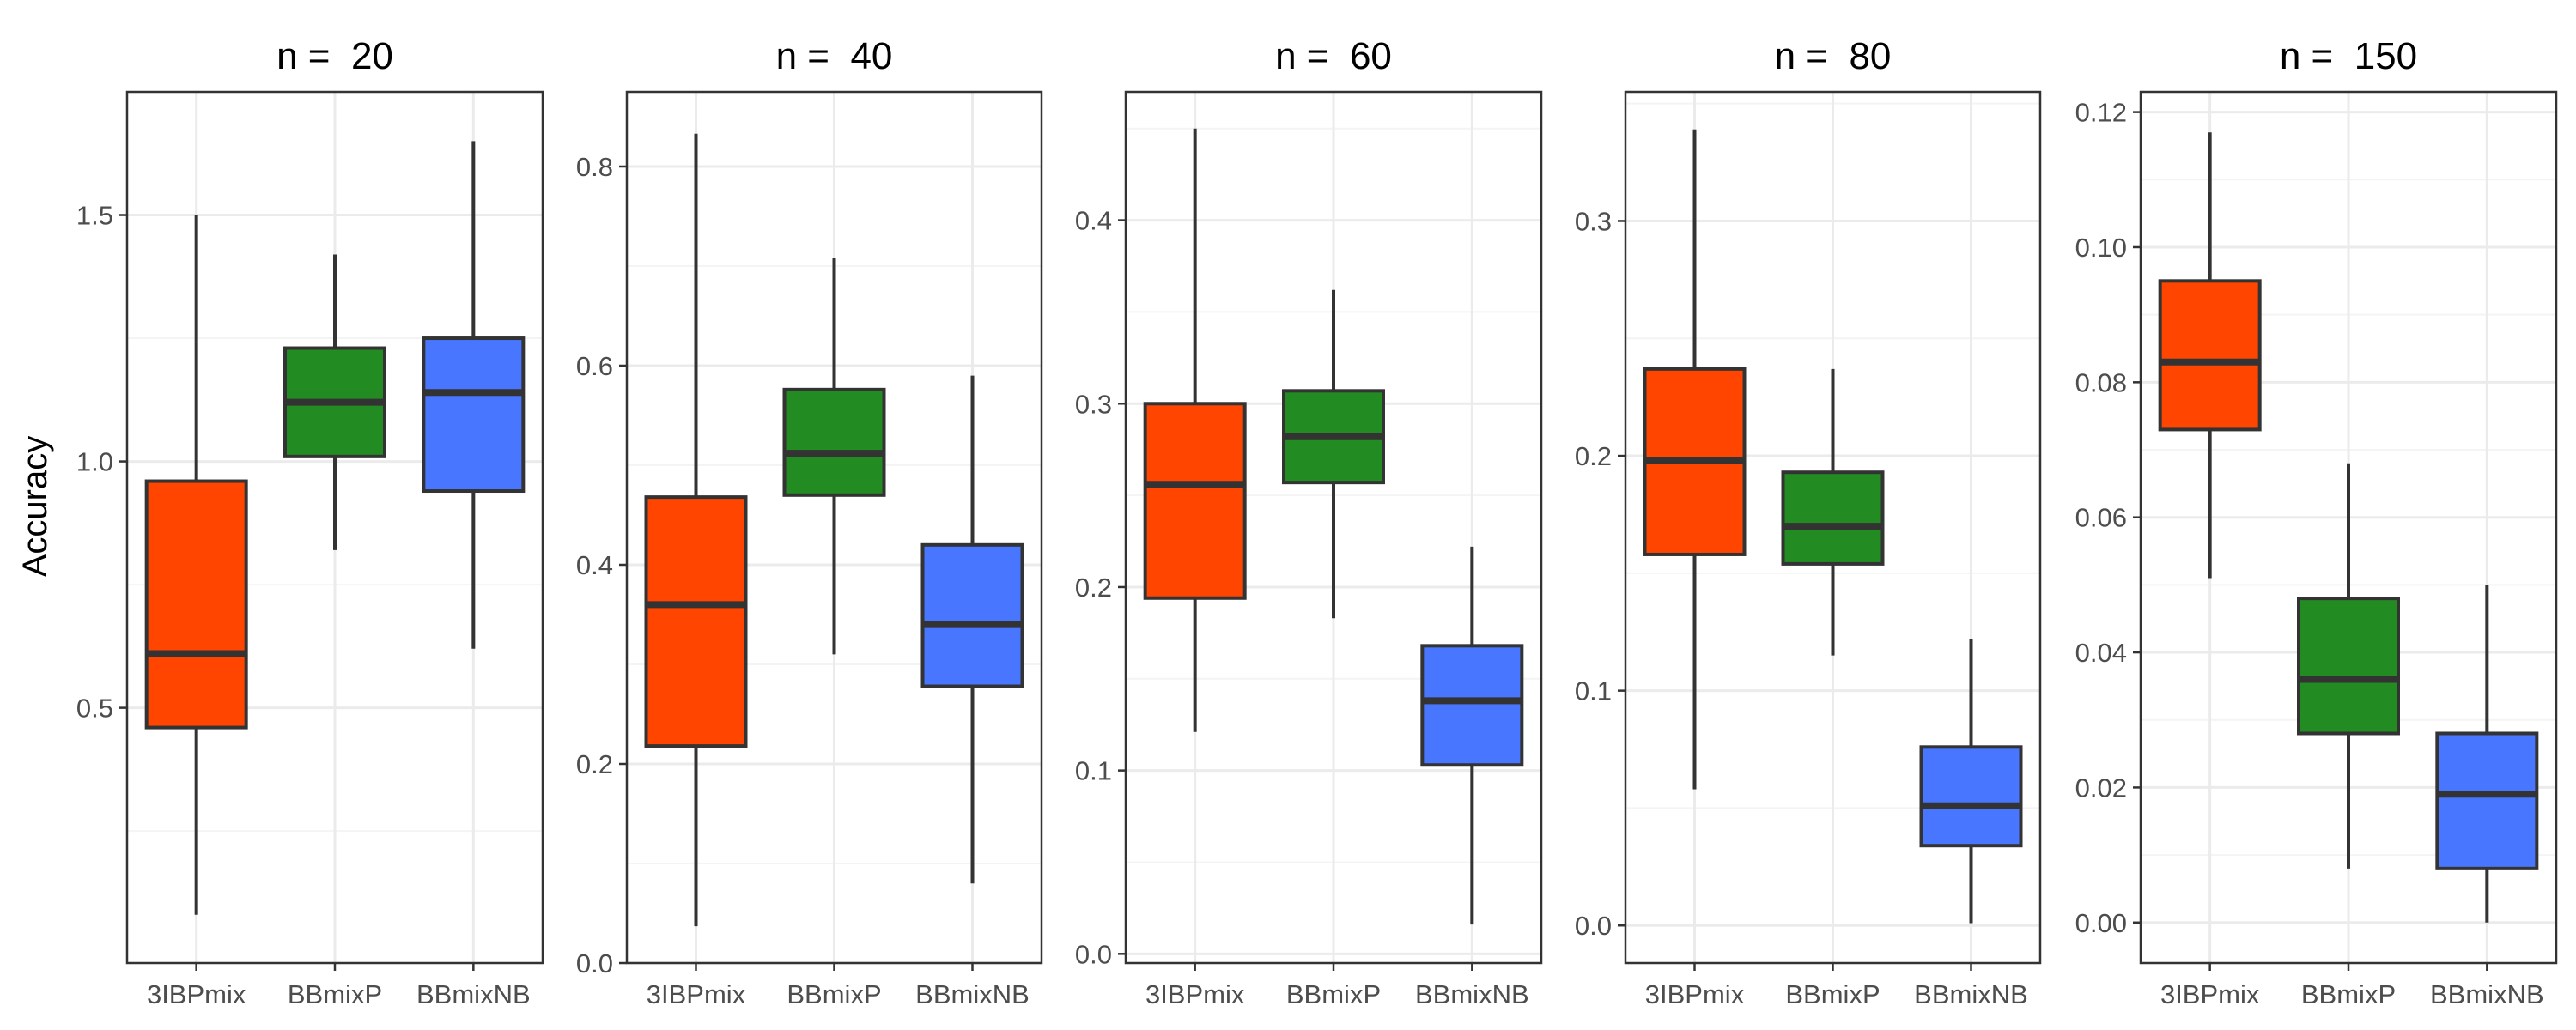  Describe the element at coordinates (94, 462) in the screenshot. I see `y-tick-label: 1.0` at that location.